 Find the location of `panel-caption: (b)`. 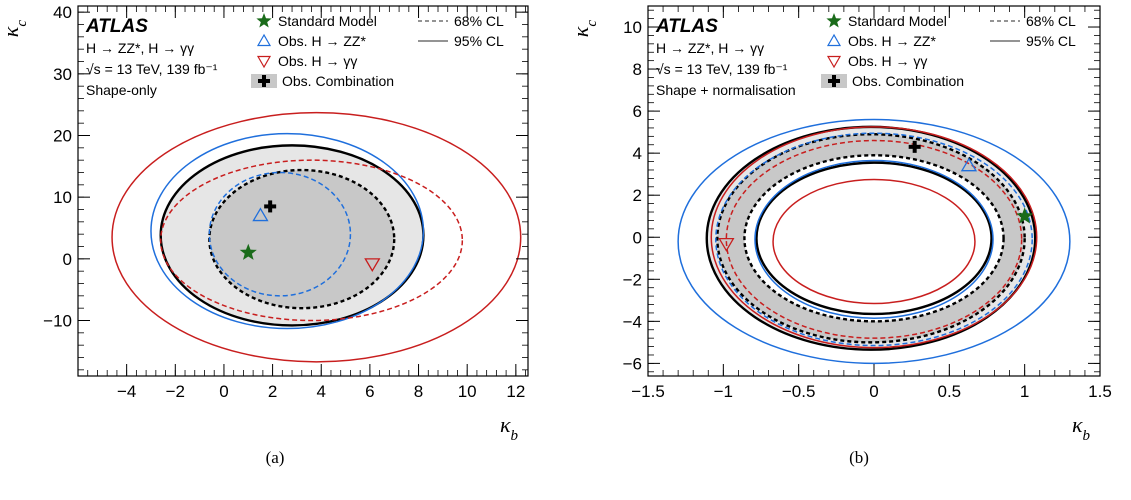

panel-caption: (b) is located at coordinates (859, 457).